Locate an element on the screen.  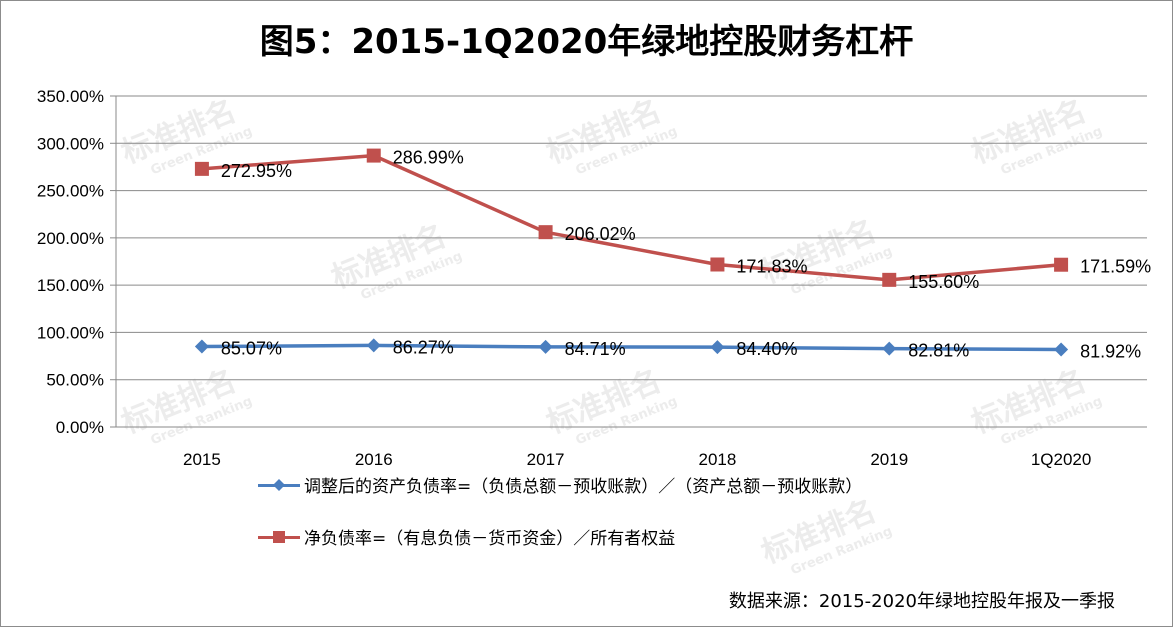
data-label: 206.02% is located at coordinates (600, 234).